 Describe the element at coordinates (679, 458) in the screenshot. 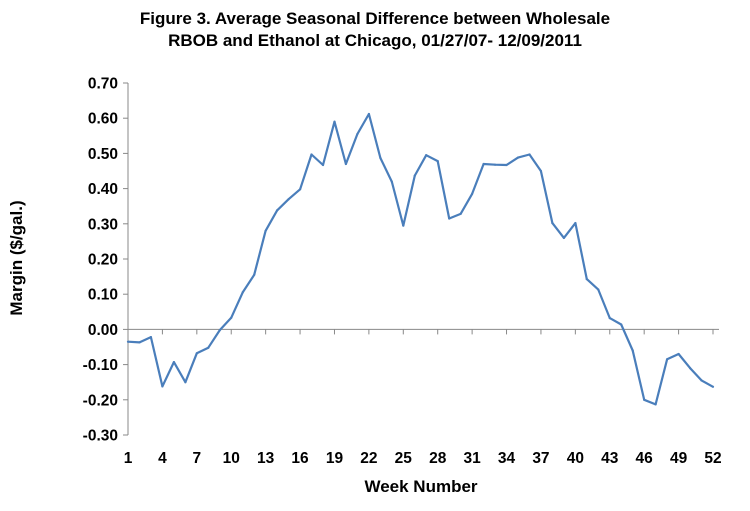

I see `x-tick-label: 49` at that location.